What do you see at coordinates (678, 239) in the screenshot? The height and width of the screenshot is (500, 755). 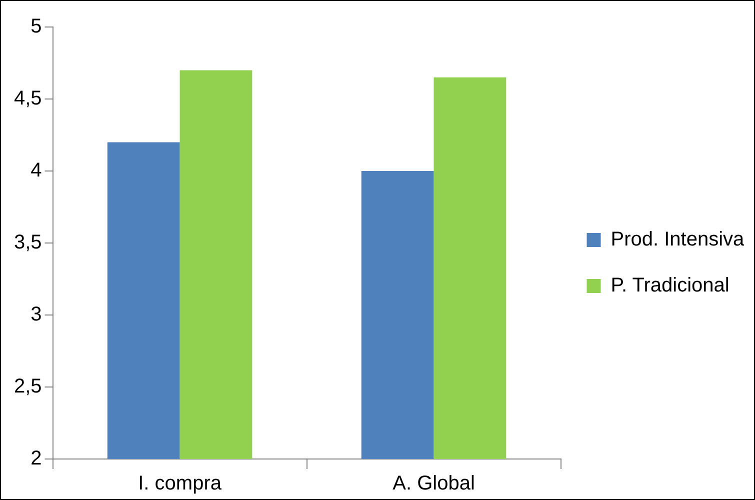 I see `legend-label: Prod. Intensiva` at bounding box center [678, 239].